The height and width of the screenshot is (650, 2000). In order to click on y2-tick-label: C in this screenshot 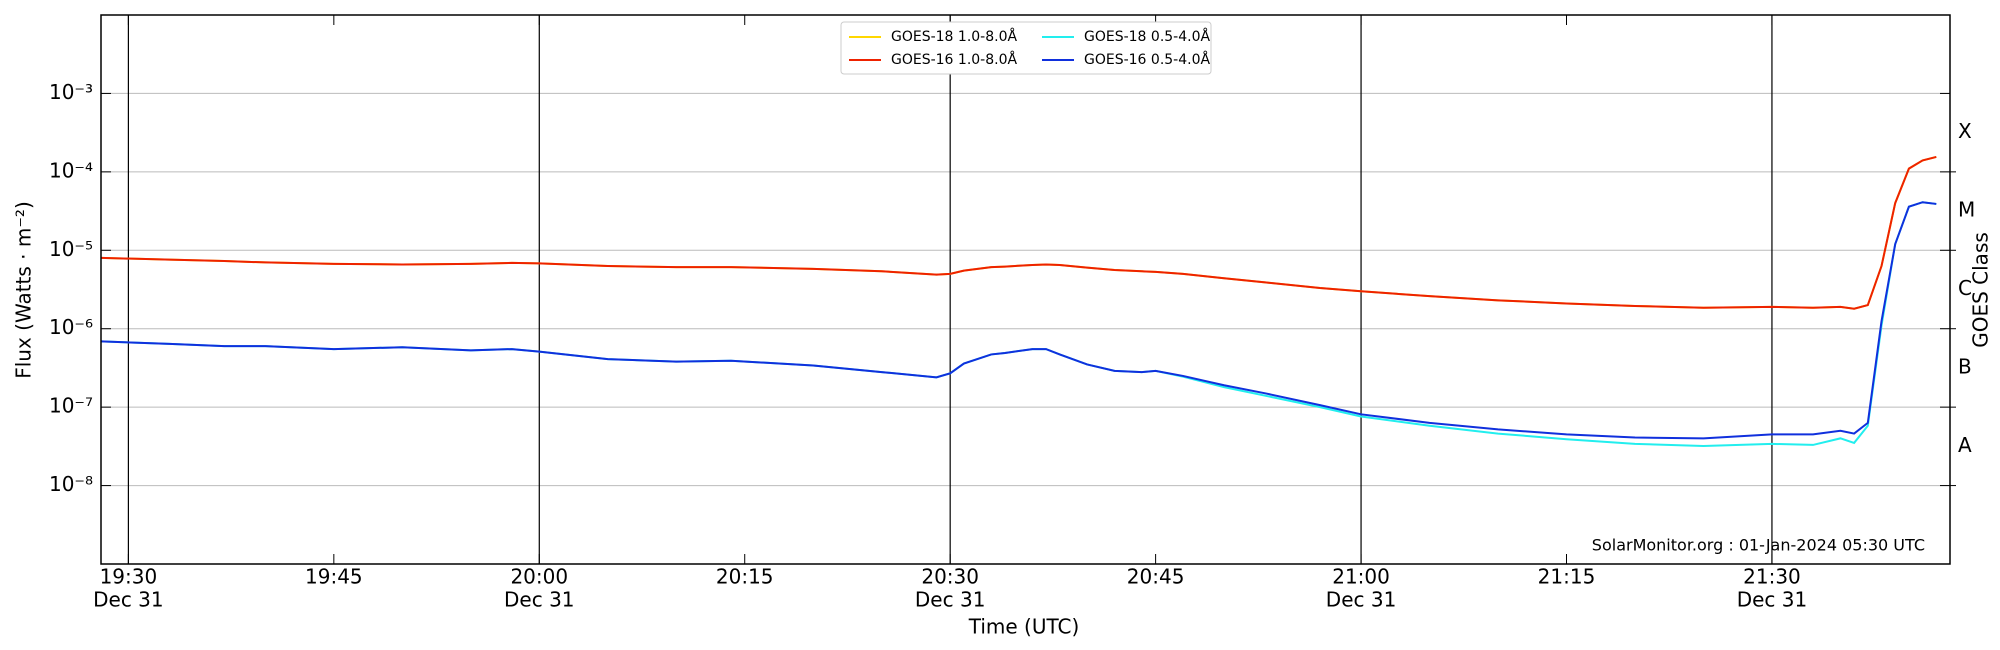, I will do `click(1965, 288)`.